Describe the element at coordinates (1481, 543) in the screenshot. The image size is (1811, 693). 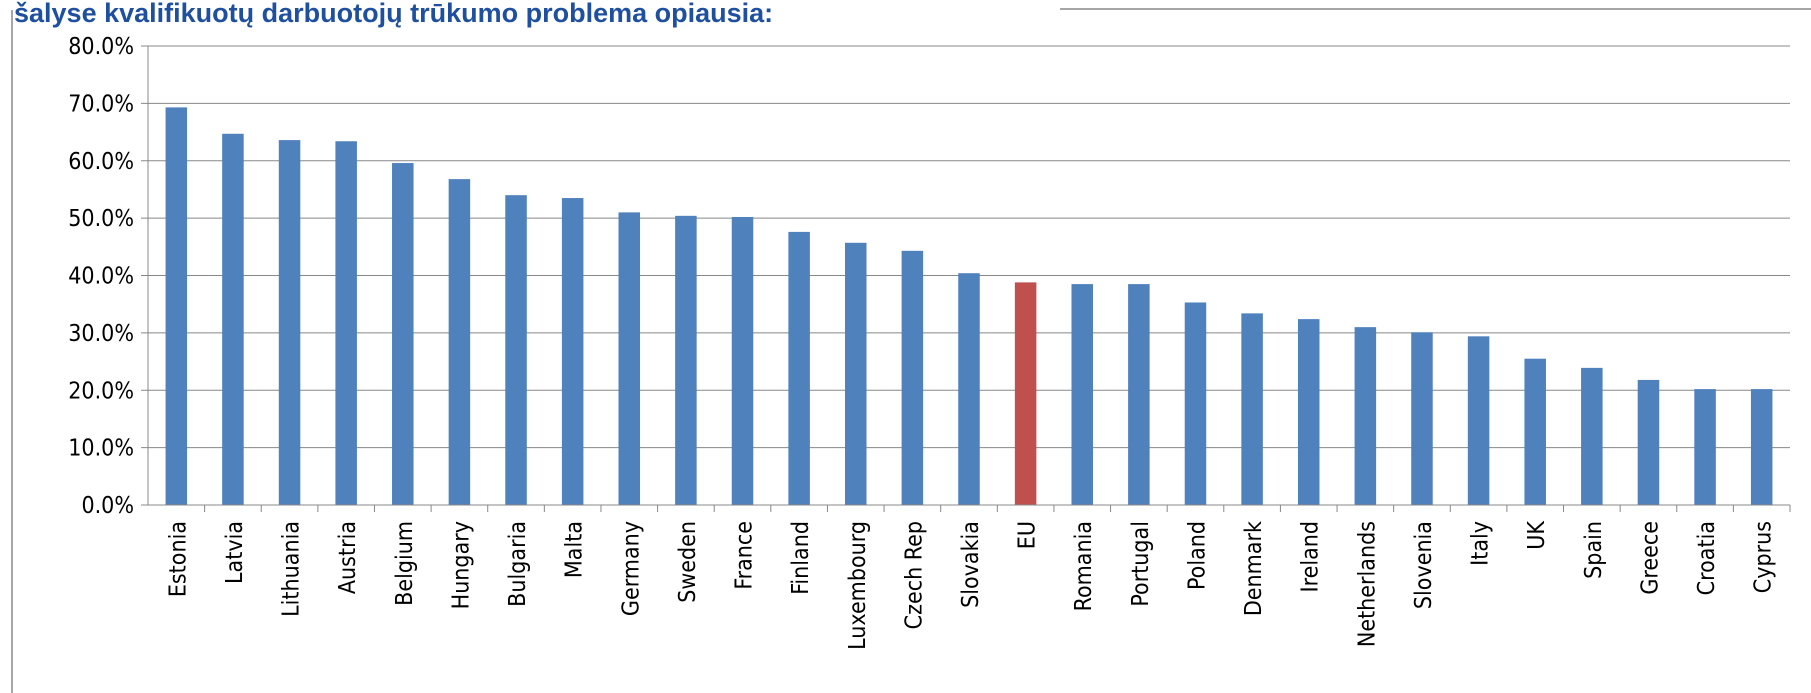
I see `x-tick-label: Italy` at that location.